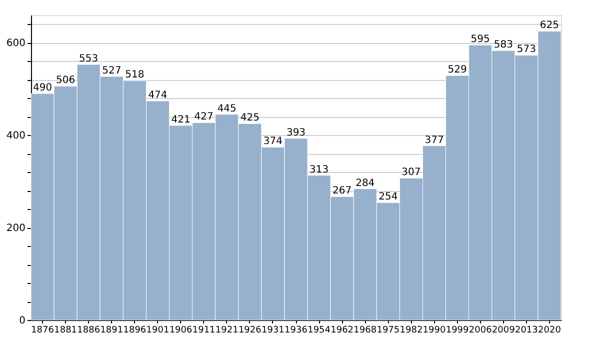 The width and height of the screenshot is (600, 350). I want to click on x-tick-label: 1881, so click(66, 331).